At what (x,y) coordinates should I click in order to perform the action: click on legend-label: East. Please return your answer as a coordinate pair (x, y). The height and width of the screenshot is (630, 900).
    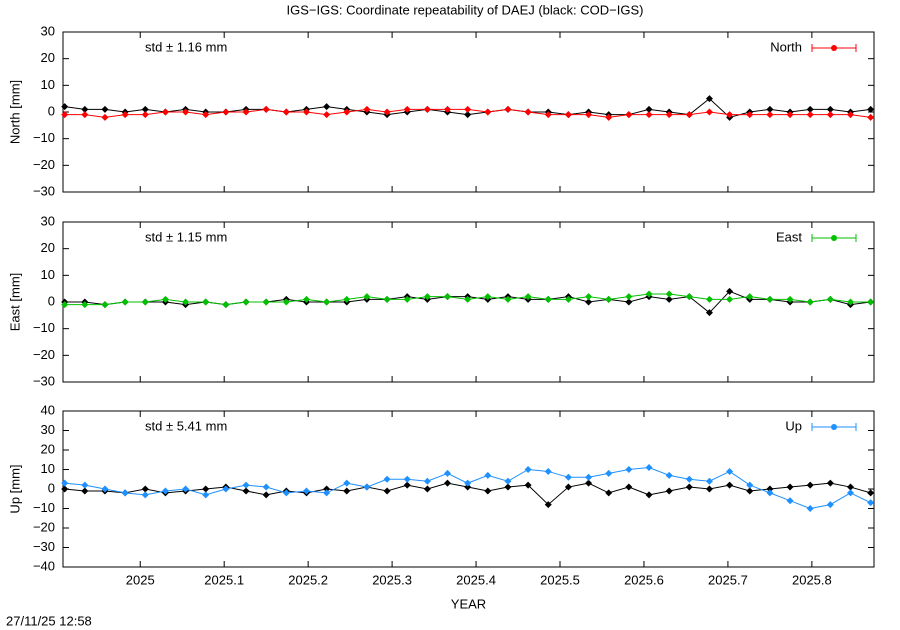
    Looking at the image, I should click on (789, 236).